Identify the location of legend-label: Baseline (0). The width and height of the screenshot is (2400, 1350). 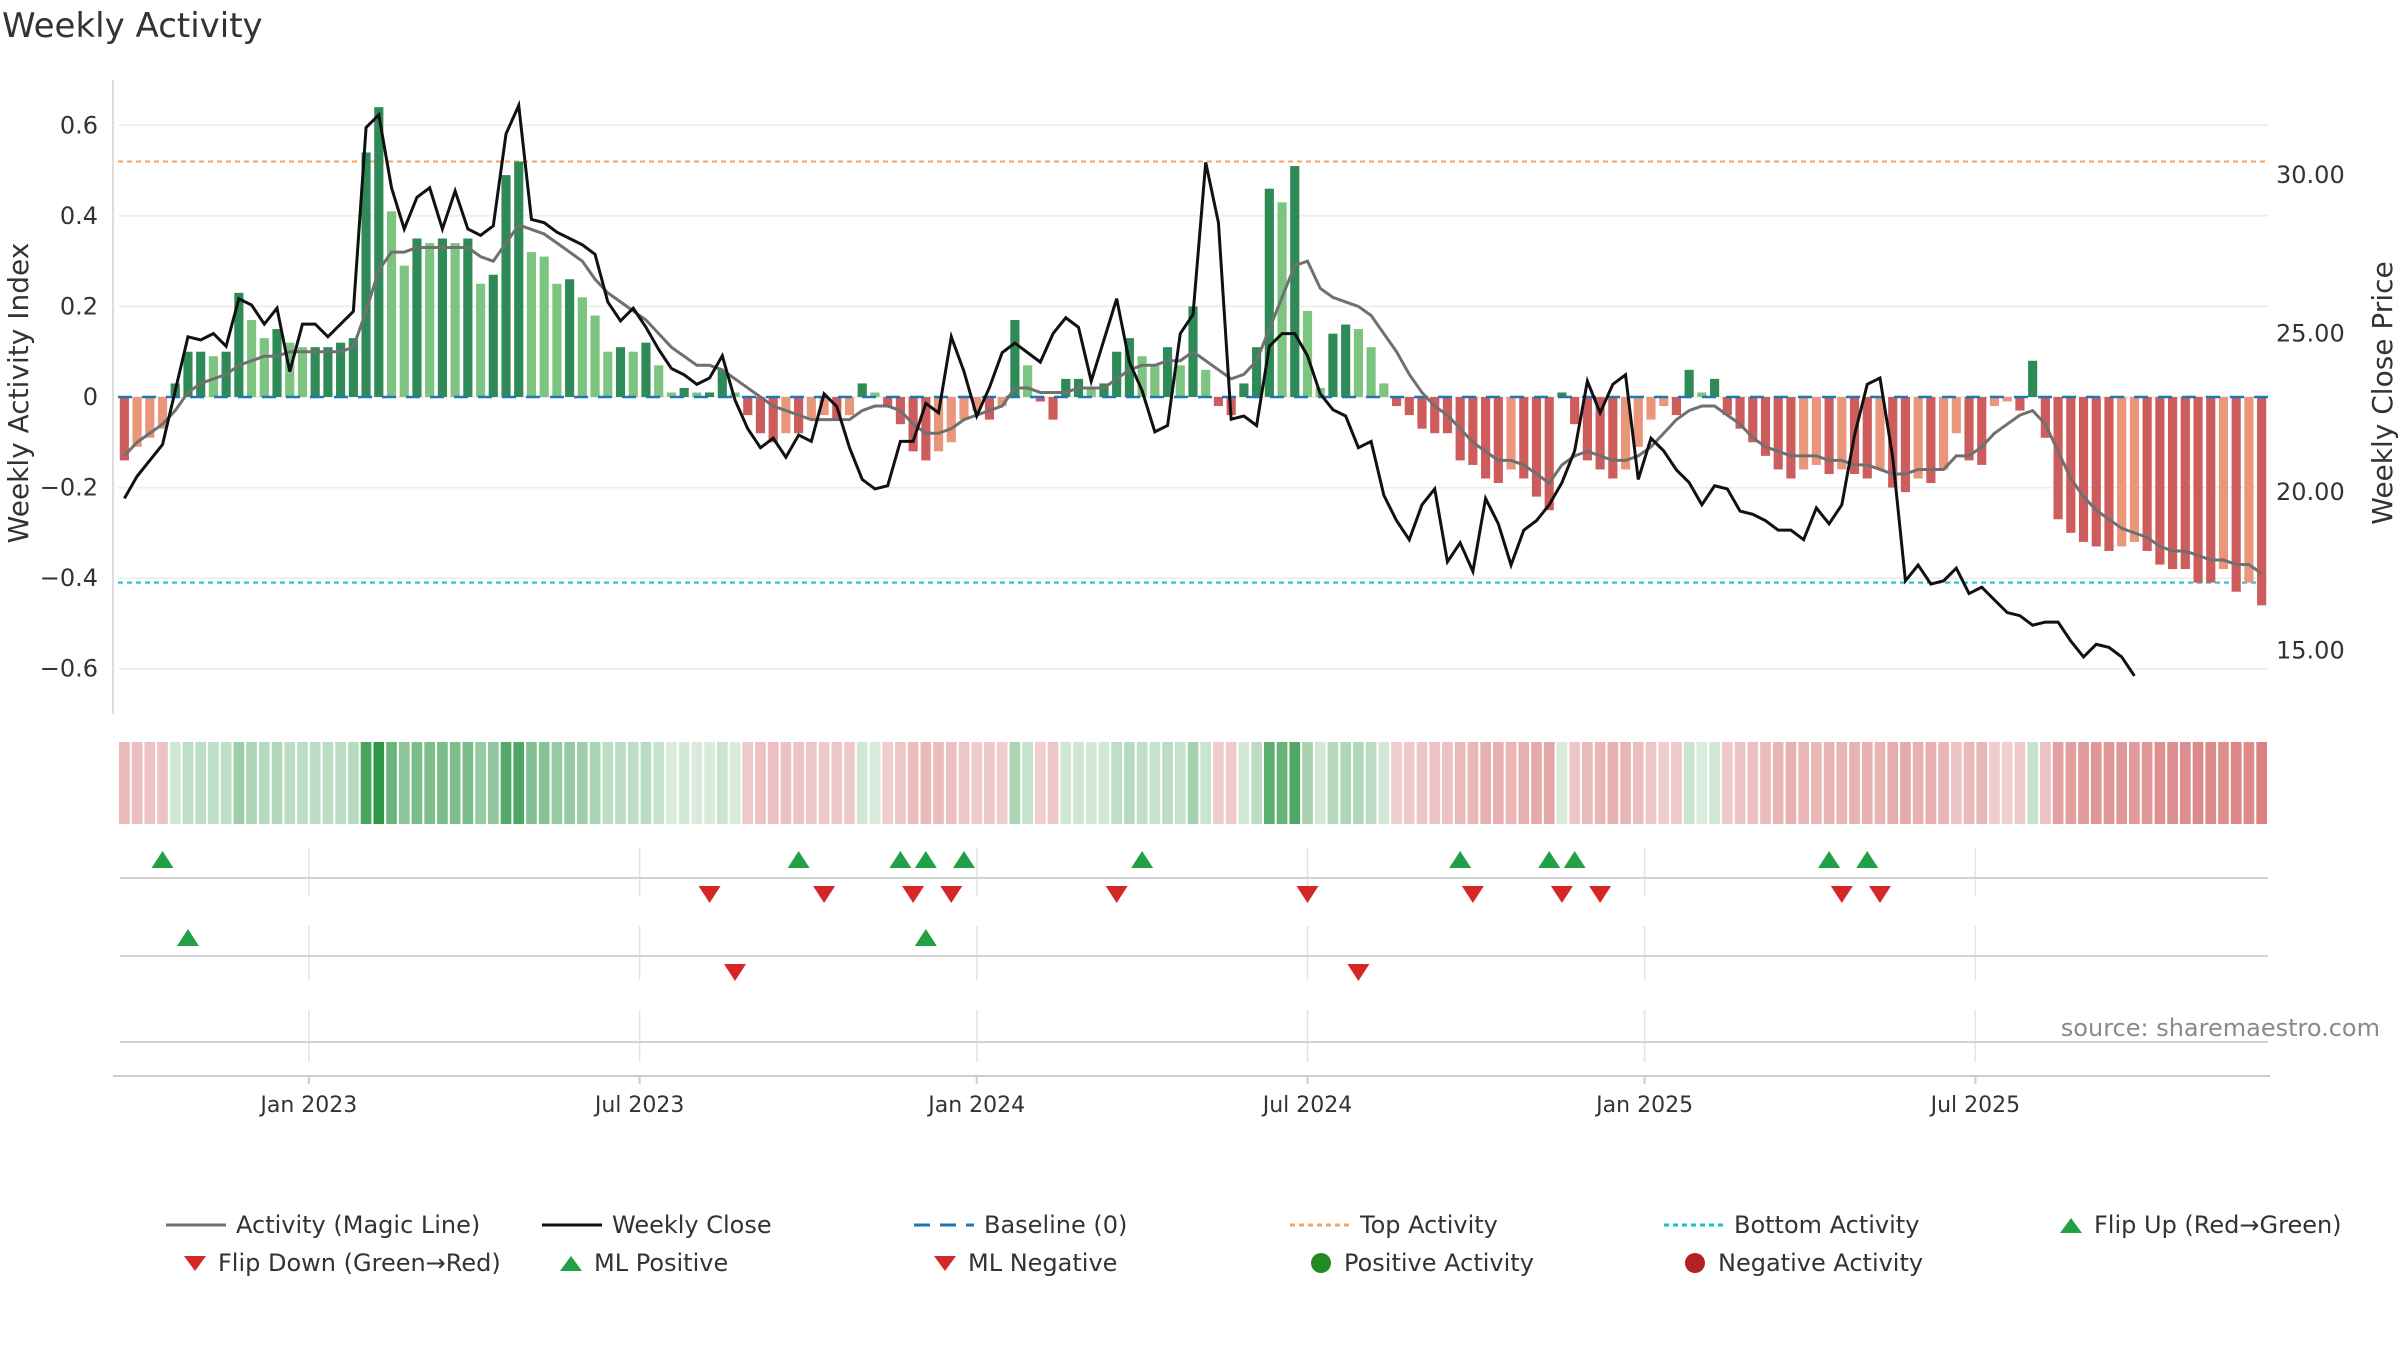
(1056, 1225).